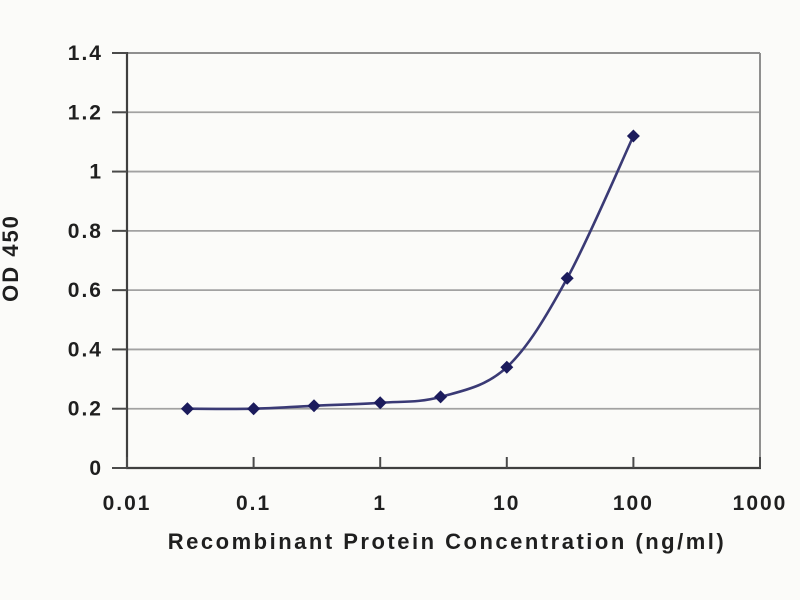 The height and width of the screenshot is (600, 800). What do you see at coordinates (85, 231) in the screenshot?
I see `y-tick-label: 0.8` at bounding box center [85, 231].